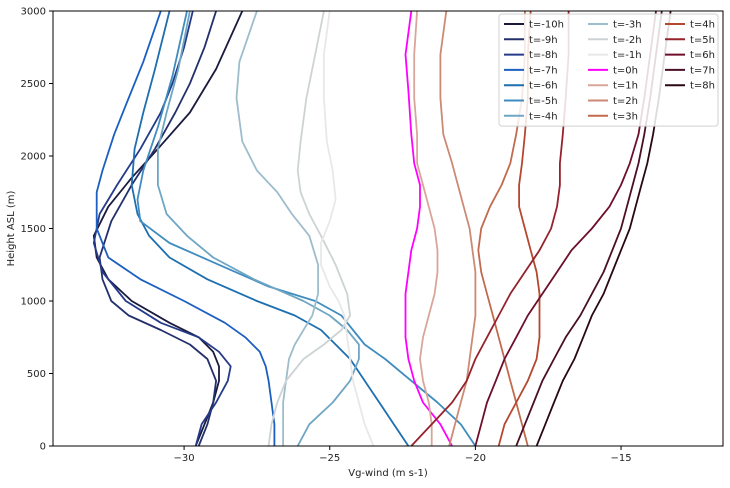  Describe the element at coordinates (403, 455) in the screenshot. I see `x-axis-ticks: −30 −25 −20 −15` at that location.